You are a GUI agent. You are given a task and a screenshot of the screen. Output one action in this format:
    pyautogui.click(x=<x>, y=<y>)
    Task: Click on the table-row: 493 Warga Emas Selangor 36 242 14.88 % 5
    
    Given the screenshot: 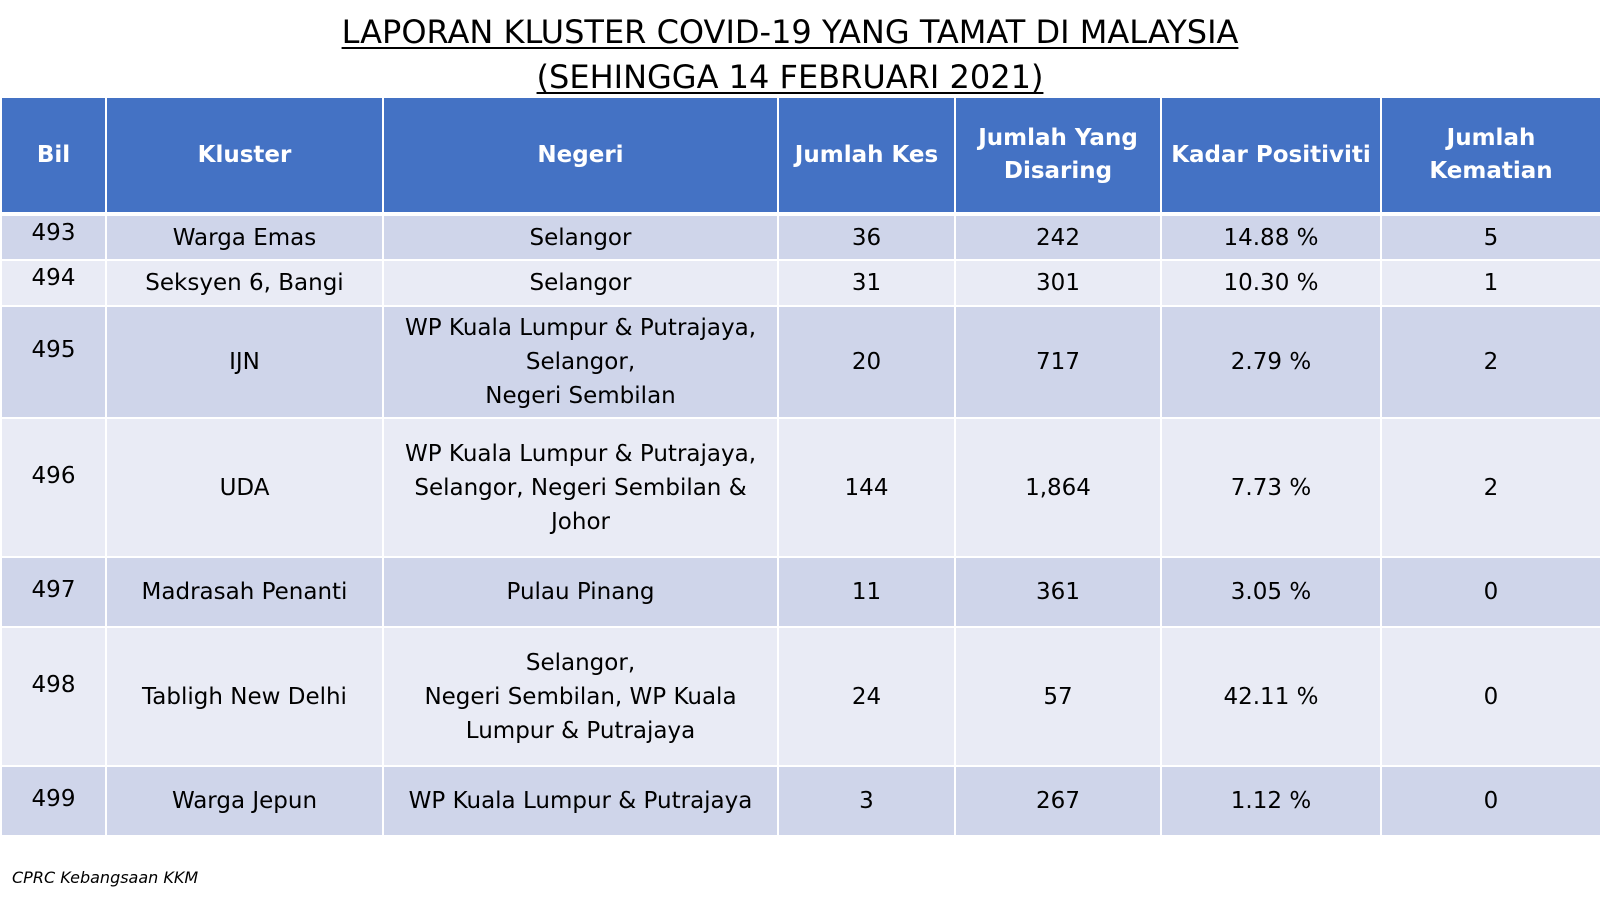 What is the action you would take?
    pyautogui.click(x=800, y=237)
    